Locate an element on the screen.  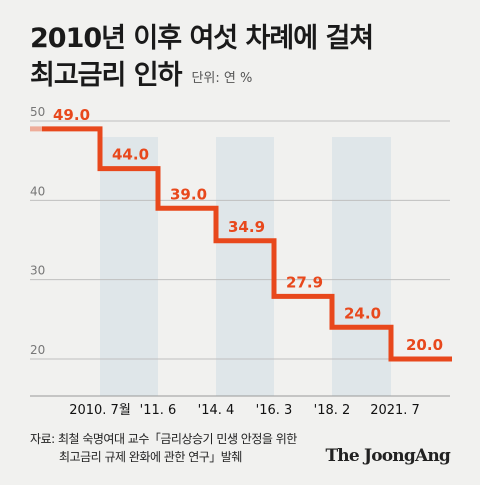
chart-title: 2010년 이후 여섯 차례에 걸쳐 최고금리 인하 단위: 연 % is located at coordinates (202, 58).